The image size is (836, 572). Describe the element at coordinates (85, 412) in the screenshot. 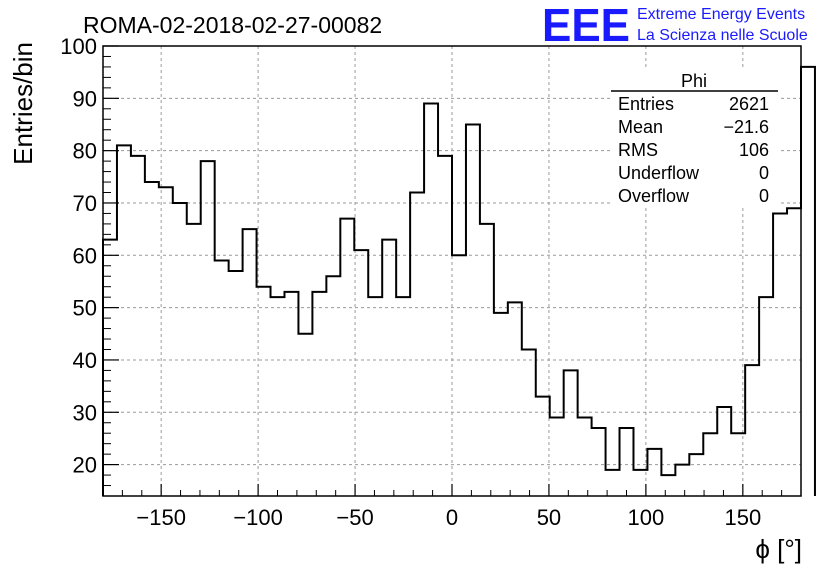

I see `y-tick-label: 30` at that location.